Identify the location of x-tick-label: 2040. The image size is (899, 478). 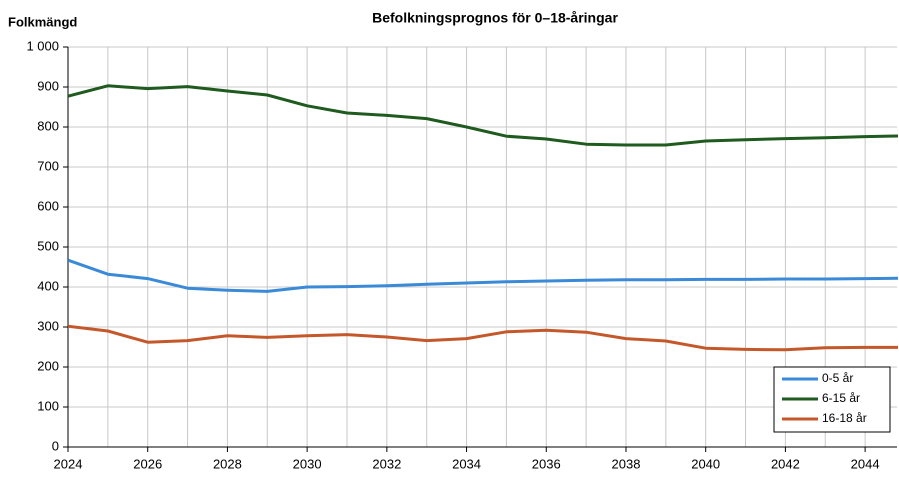
(705, 463).